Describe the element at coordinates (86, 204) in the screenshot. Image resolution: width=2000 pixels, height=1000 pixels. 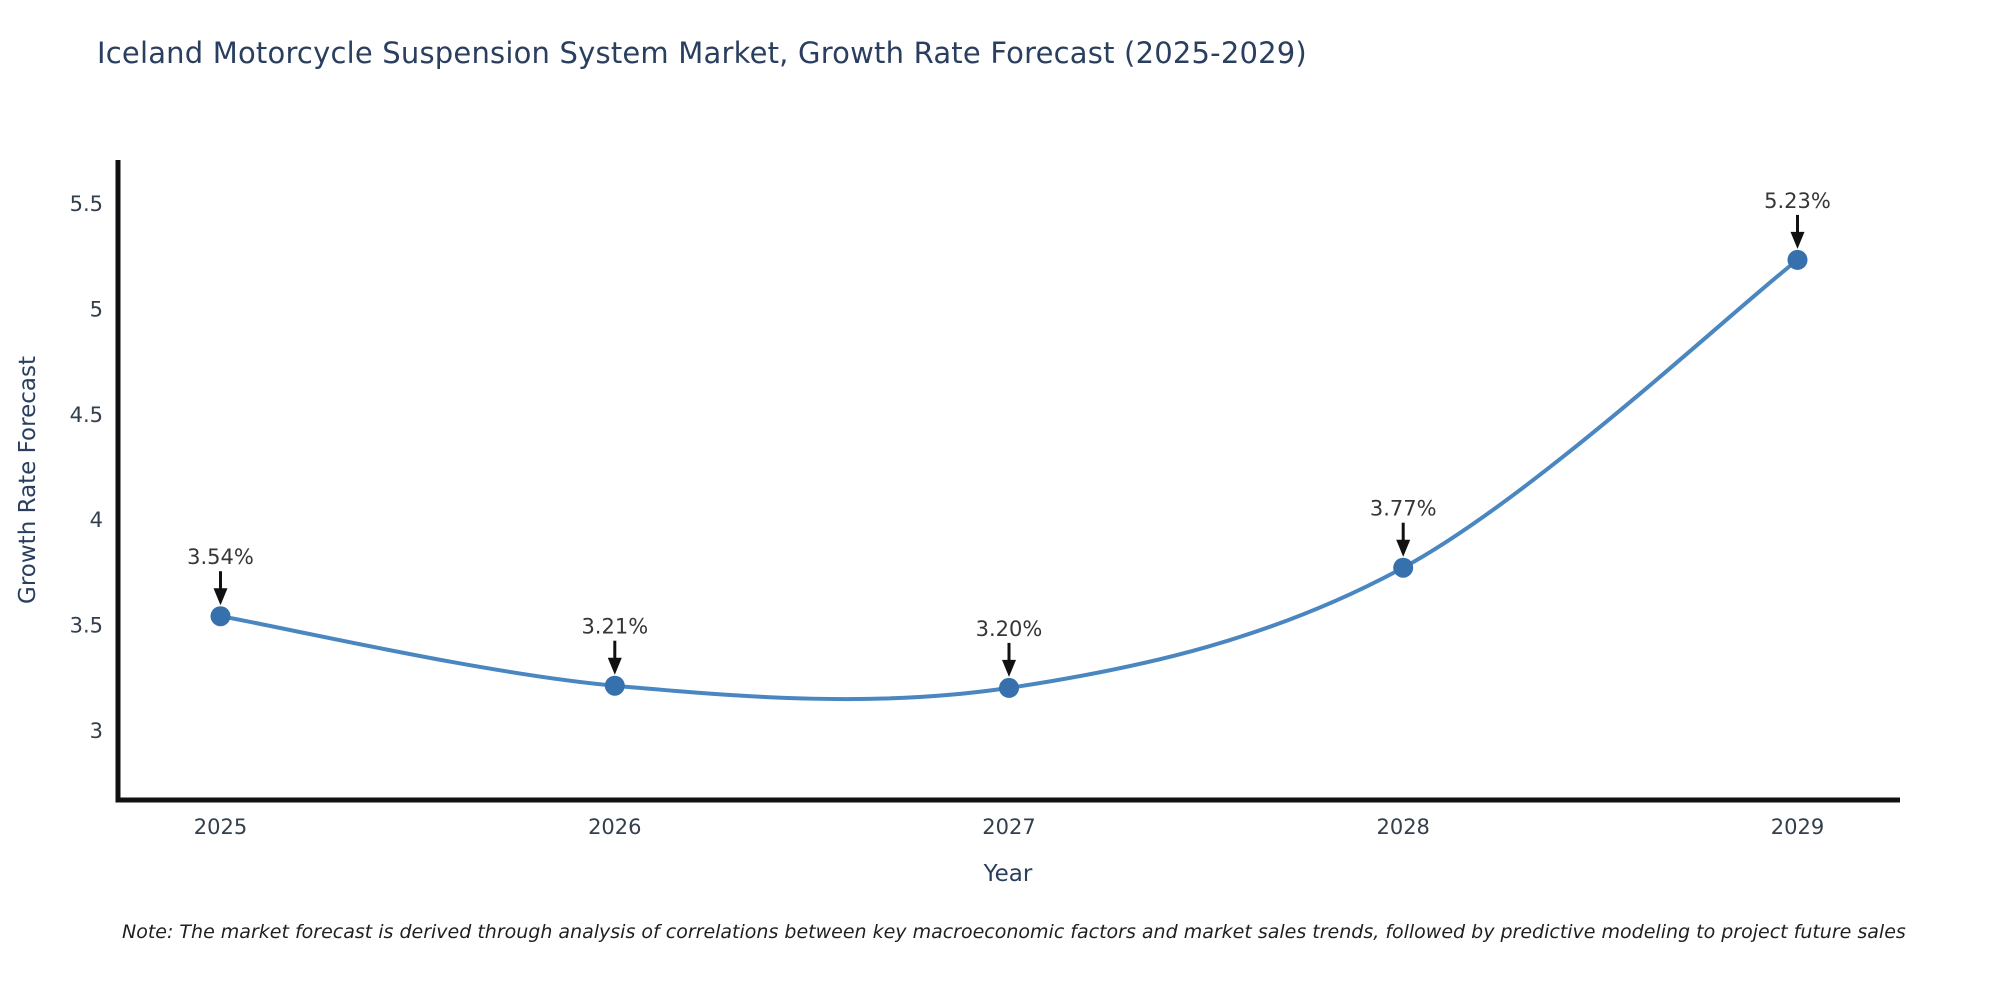
I see `y-tick-label: 5.5` at that location.